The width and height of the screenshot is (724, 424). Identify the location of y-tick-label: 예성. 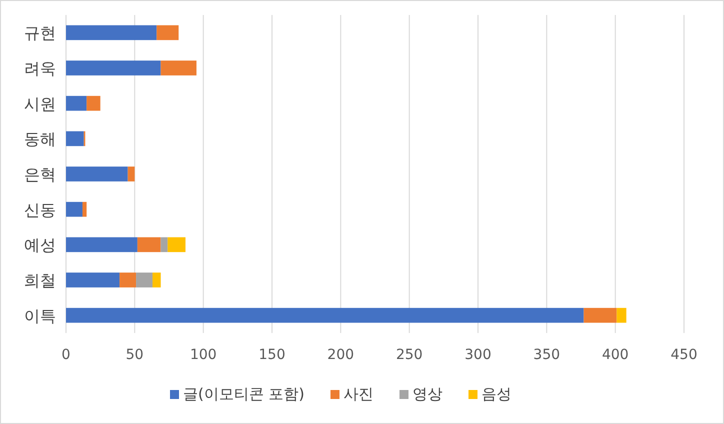
(40, 245).